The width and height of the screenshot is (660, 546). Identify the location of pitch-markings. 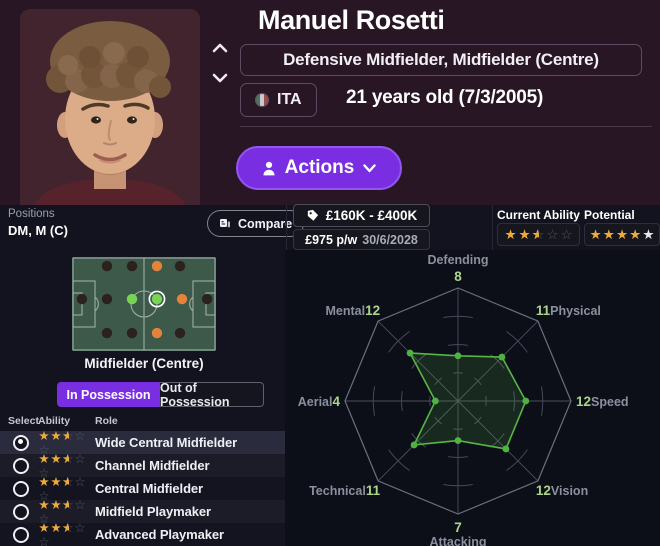
(144, 304).